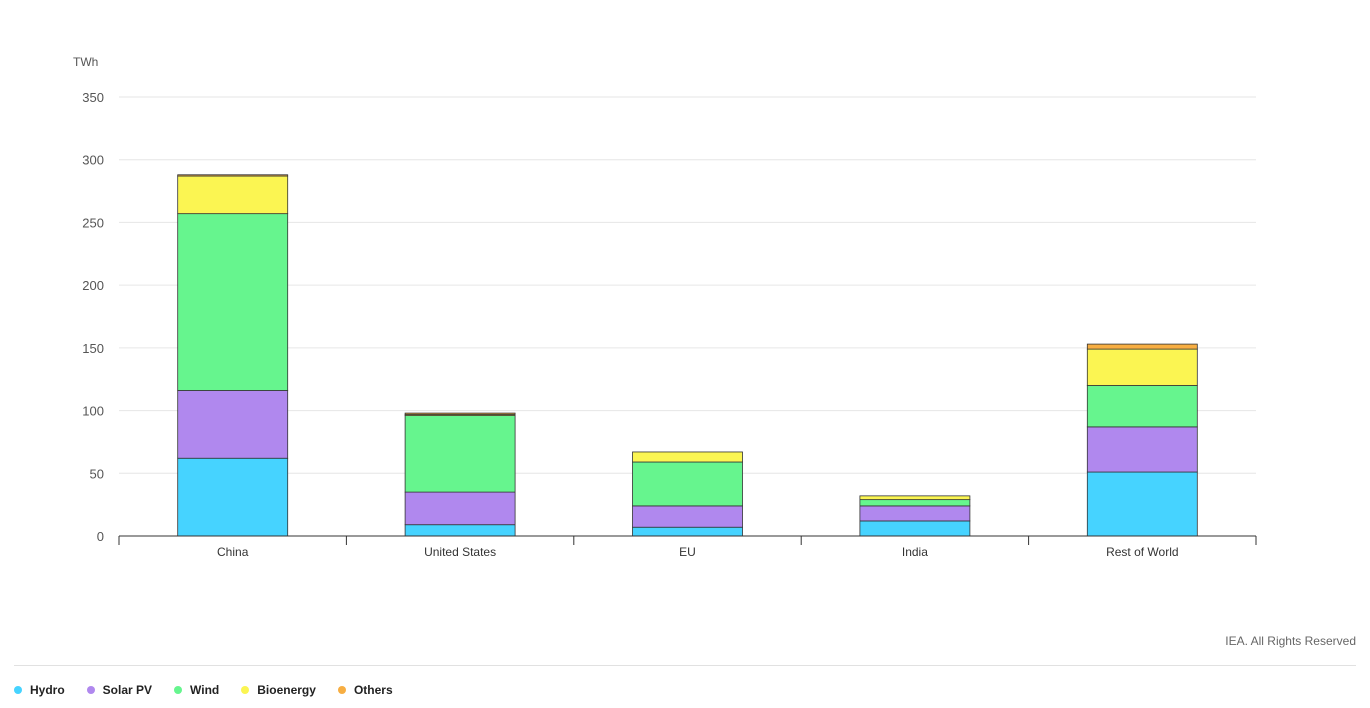 The image size is (1370, 708). What do you see at coordinates (687, 540) in the screenshot?
I see `x-axis` at bounding box center [687, 540].